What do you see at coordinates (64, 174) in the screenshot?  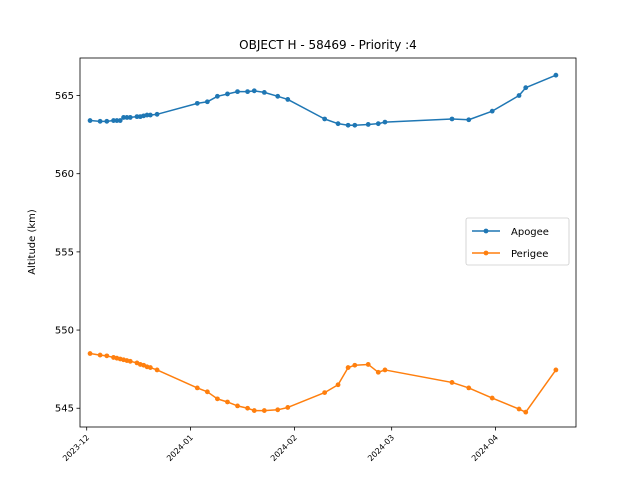 I see `y-tick-label: 560` at bounding box center [64, 174].